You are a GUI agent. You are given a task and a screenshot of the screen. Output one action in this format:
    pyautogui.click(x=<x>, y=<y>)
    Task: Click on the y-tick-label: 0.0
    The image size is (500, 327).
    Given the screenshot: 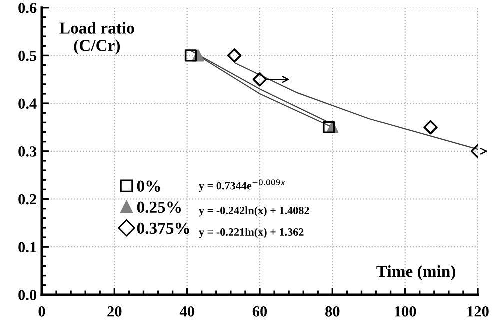 What is the action you would take?
    pyautogui.click(x=27, y=295)
    